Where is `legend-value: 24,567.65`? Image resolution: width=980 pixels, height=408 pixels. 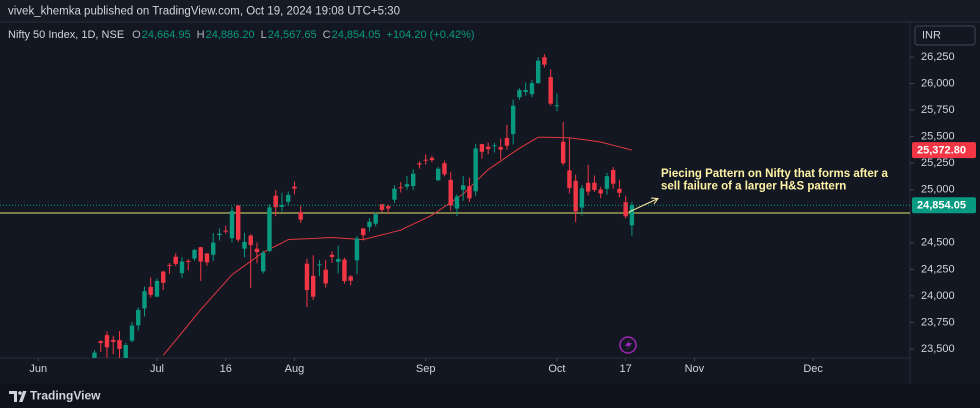 legend-value: 24,567.65 is located at coordinates (292, 35).